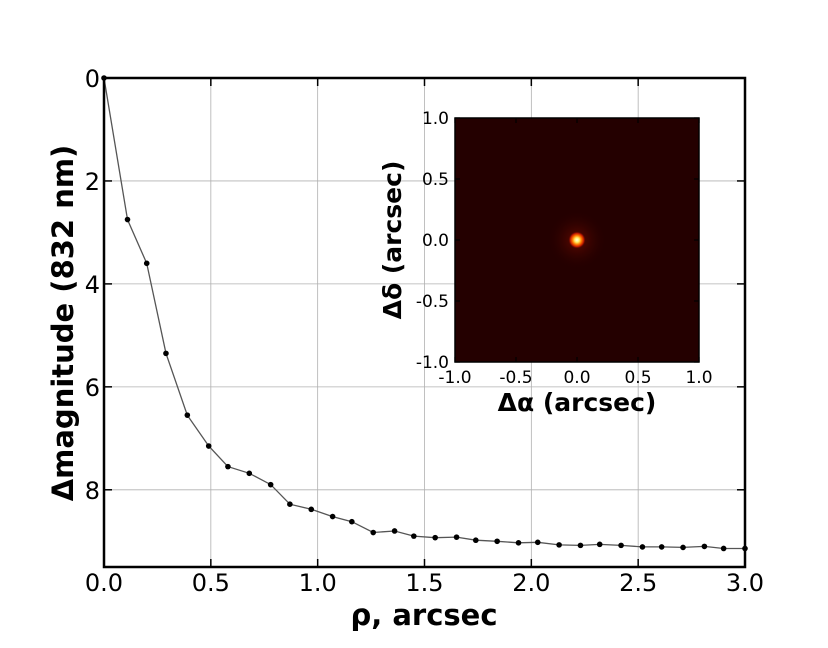 The height and width of the screenshot is (648, 828). Describe the element at coordinates (454, 378) in the screenshot. I see `inset-x-tick-label: -1.0` at that location.